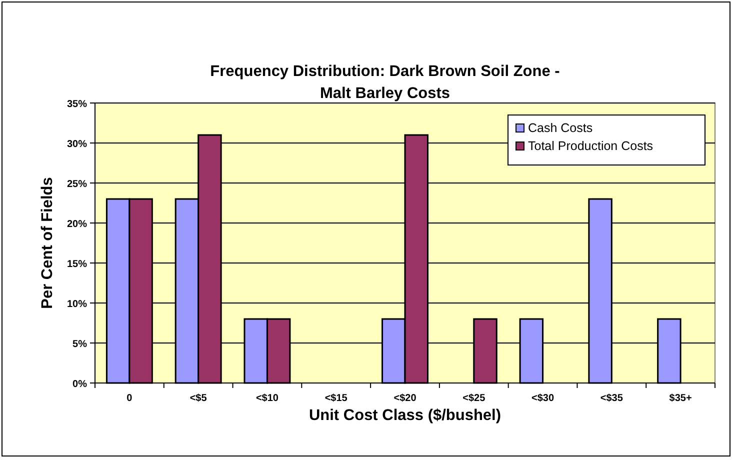  Describe the element at coordinates (680, 398) in the screenshot. I see `x-tick-label: $35+` at that location.